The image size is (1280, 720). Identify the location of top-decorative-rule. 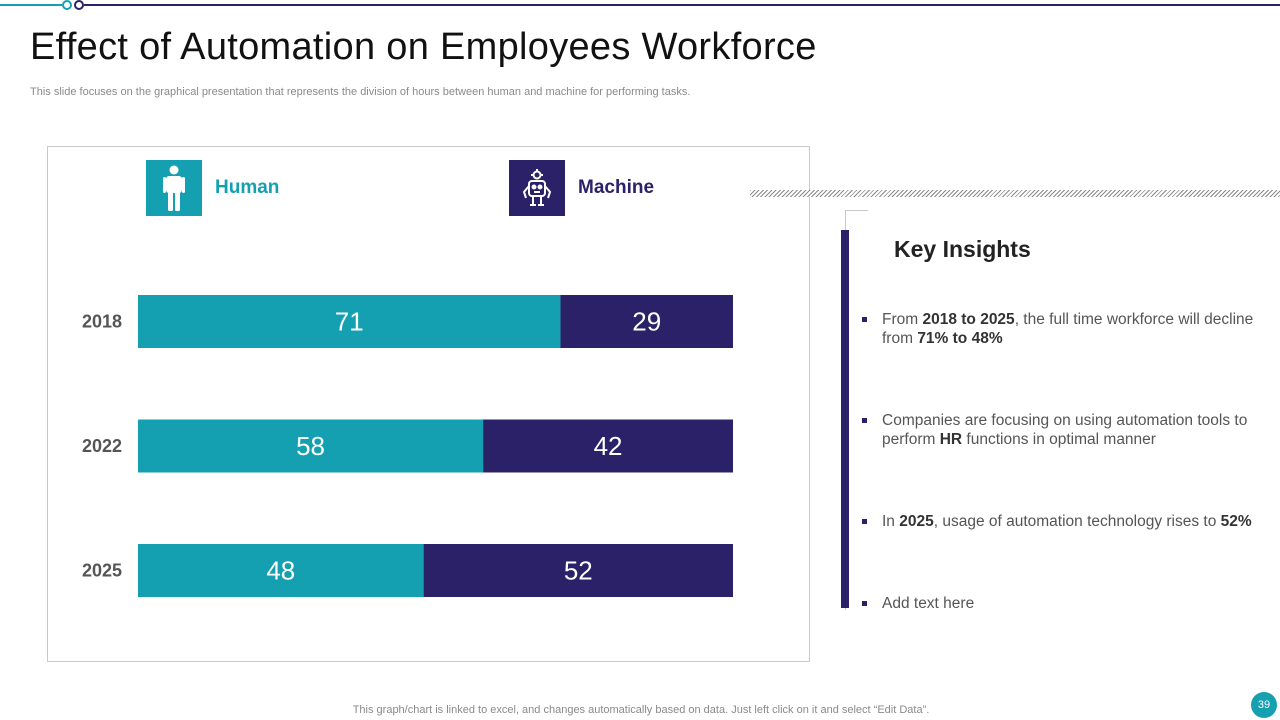
(640, 6).